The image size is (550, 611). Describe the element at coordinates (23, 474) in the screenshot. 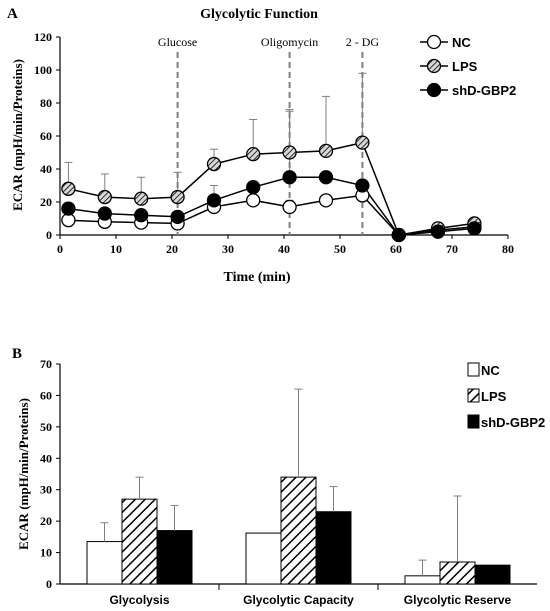

I see `chart-b-ylabel: ECAR (mpH/min/Proteins)` at that location.